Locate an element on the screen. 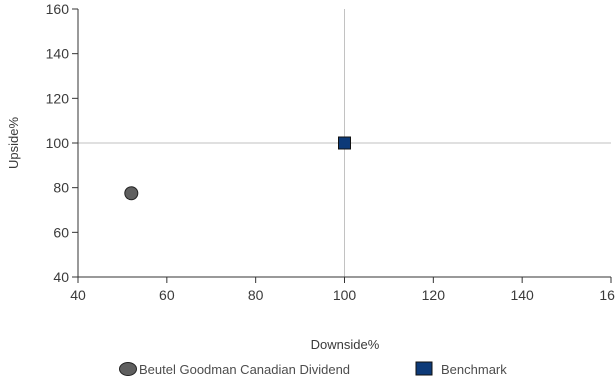  y-tick-label: 80 is located at coordinates (61, 188).